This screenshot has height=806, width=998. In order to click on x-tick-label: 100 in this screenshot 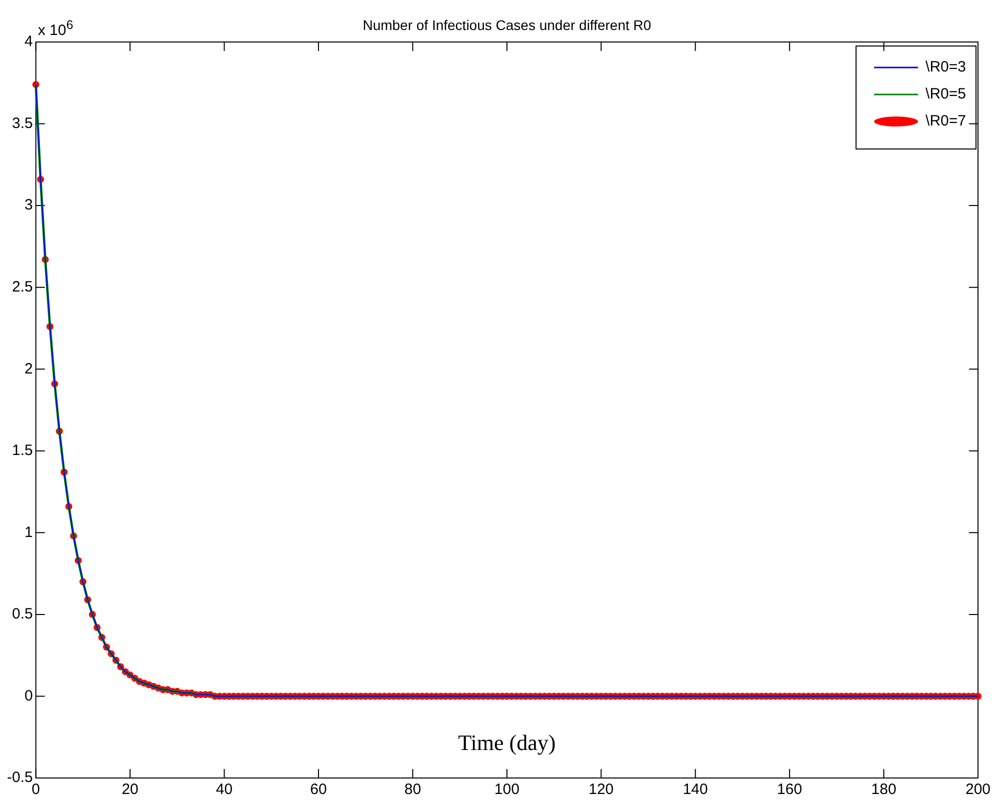, I will do `click(507, 789)`.